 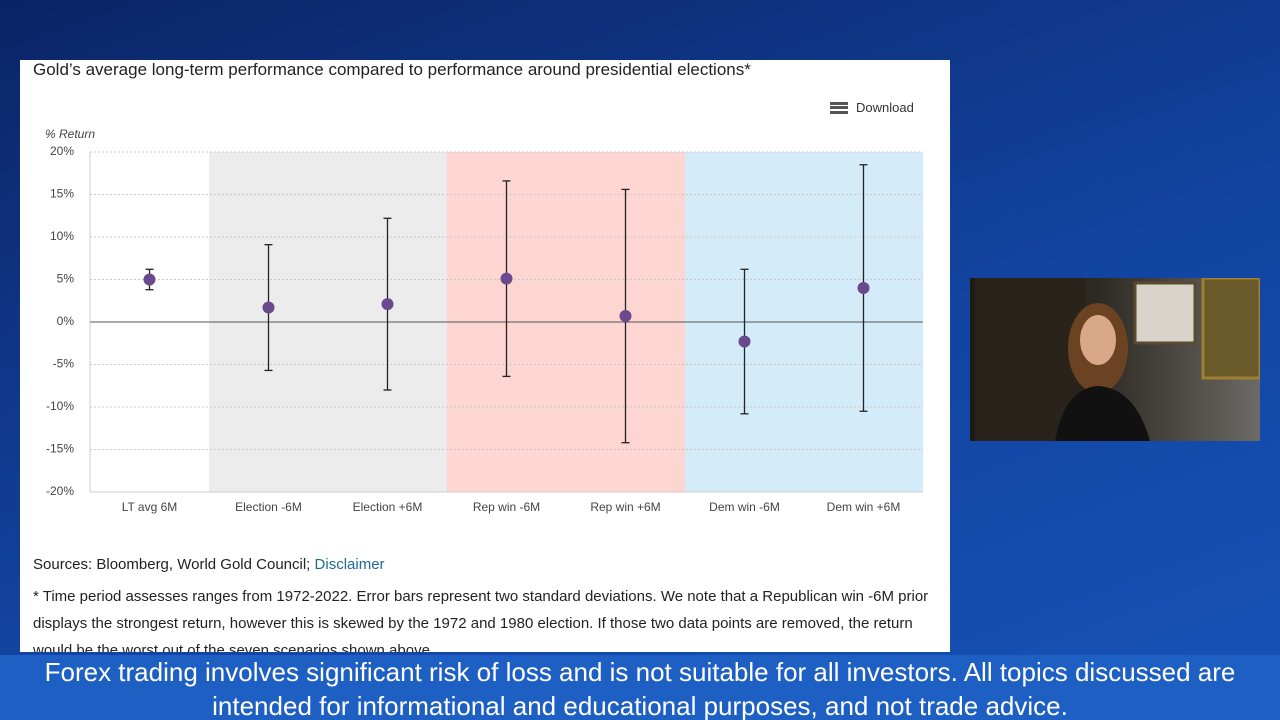 I want to click on face, so click(x=1098, y=340).